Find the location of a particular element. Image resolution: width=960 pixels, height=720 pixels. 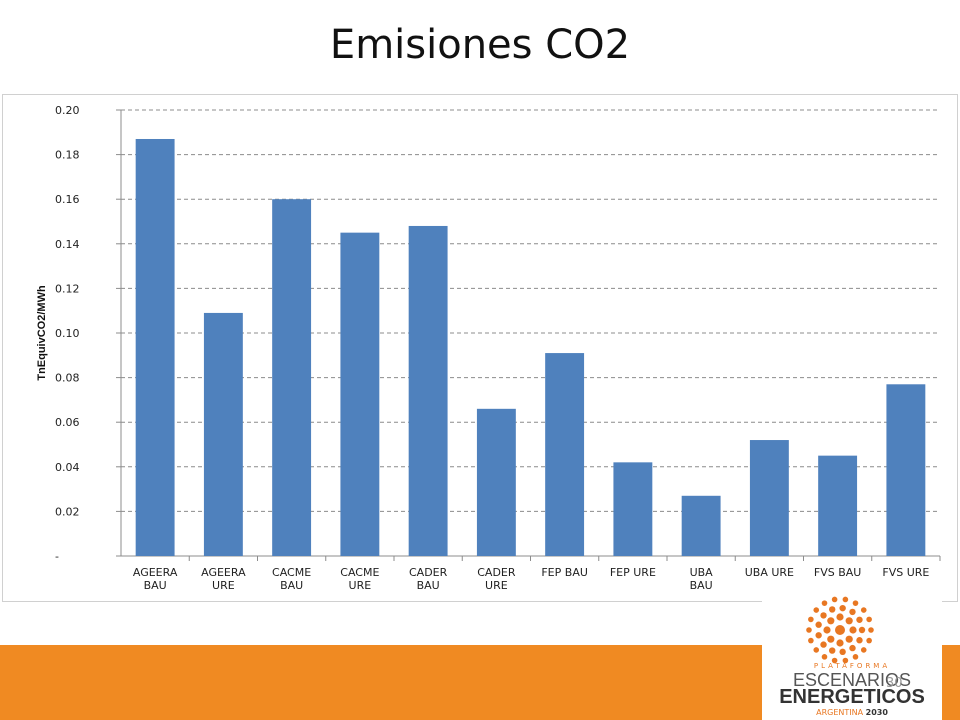

logo-text-plataforma: PLATAFORMA is located at coordinates (852, 666).